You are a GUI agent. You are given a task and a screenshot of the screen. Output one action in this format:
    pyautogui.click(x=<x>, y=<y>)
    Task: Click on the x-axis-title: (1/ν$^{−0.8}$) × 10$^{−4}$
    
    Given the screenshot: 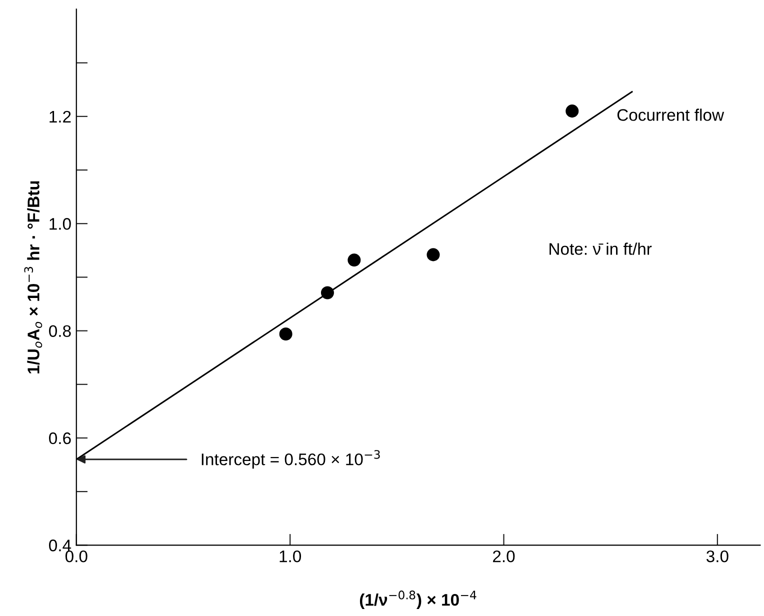 What is the action you would take?
    pyautogui.click(x=418, y=600)
    